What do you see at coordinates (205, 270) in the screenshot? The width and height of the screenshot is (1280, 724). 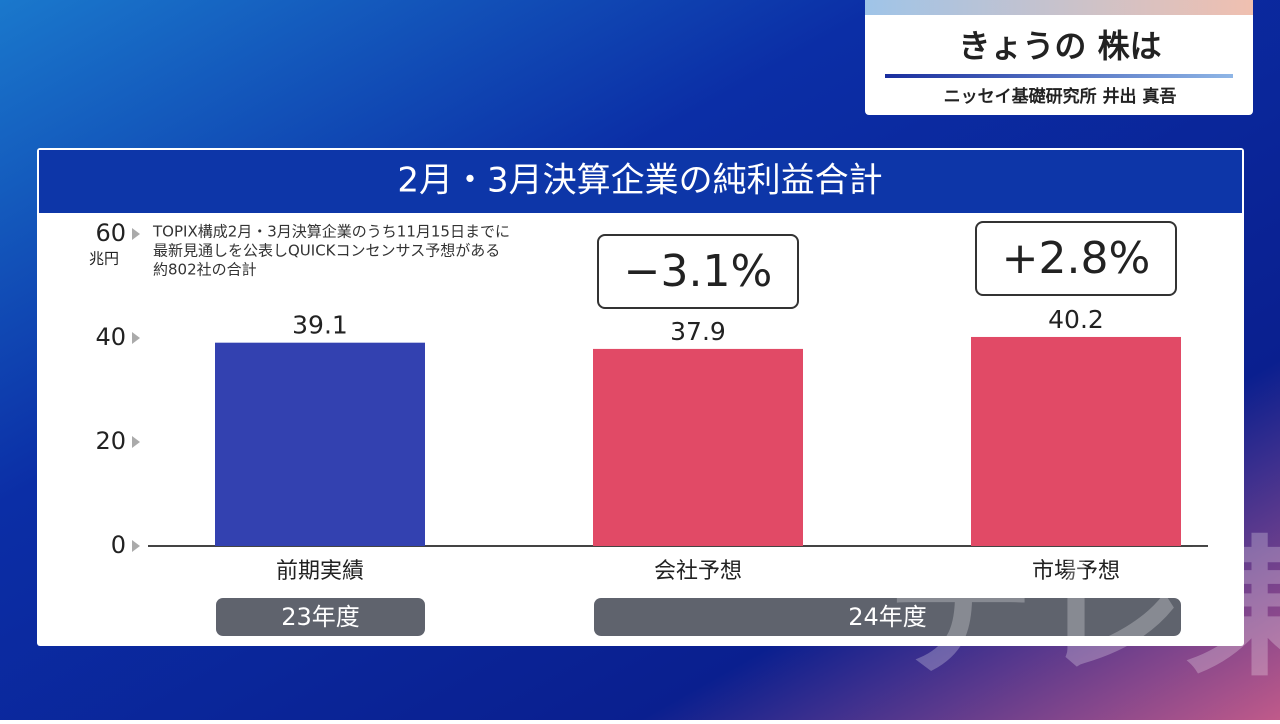 I see `note-line: 約802社の合計` at bounding box center [205, 270].